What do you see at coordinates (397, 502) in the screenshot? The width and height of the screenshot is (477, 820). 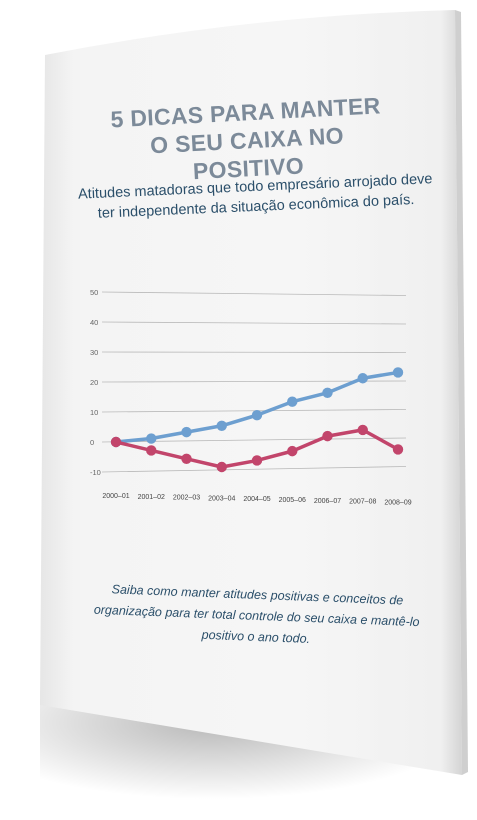 I see `x-tick-label: 2008–09` at bounding box center [397, 502].